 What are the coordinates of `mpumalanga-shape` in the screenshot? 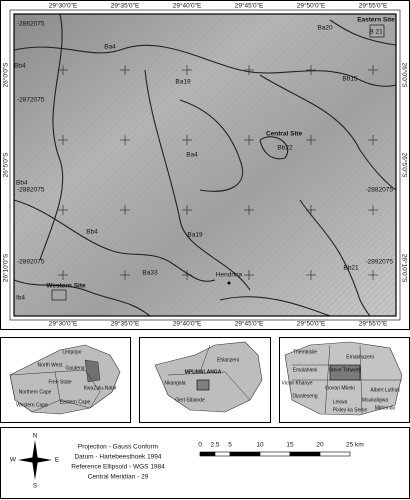 It's located at (208, 377).